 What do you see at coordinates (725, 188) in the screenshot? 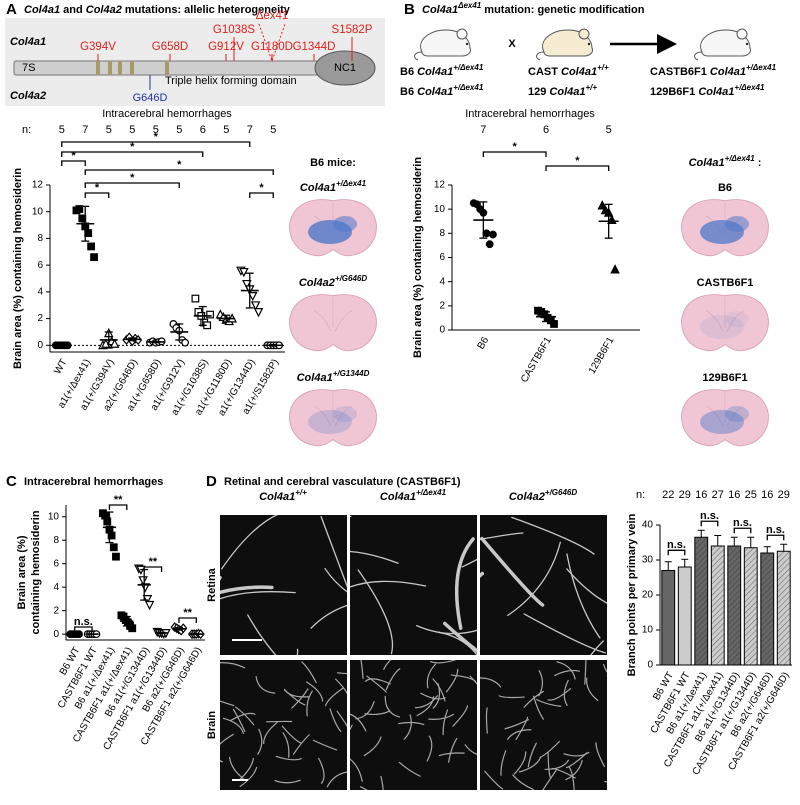
I see `image-label: B6` at bounding box center [725, 188].